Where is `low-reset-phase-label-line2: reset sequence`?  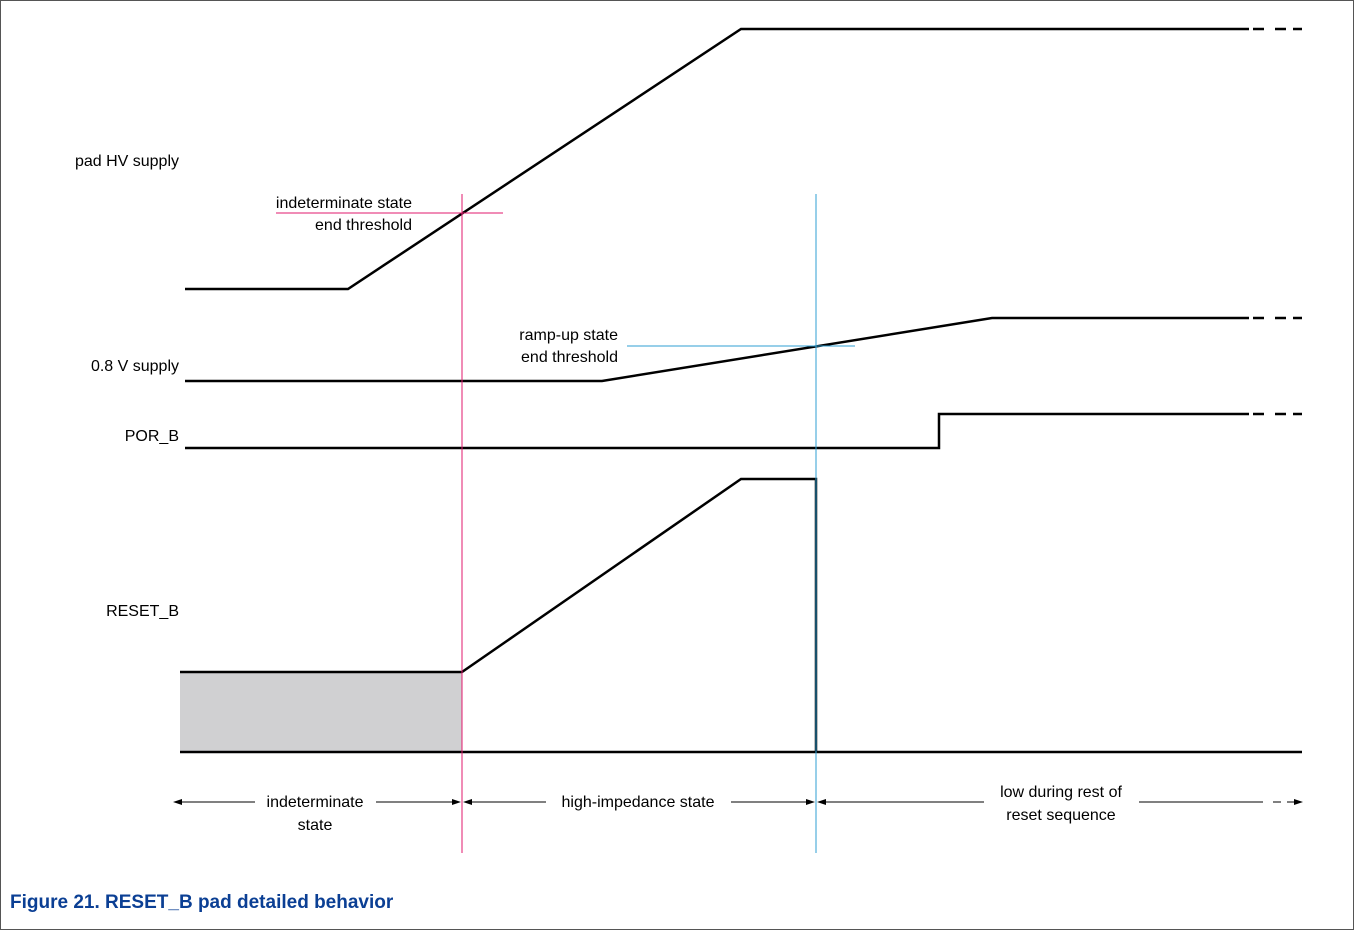
low-reset-phase-label-line2: reset sequence is located at coordinates (1061, 815).